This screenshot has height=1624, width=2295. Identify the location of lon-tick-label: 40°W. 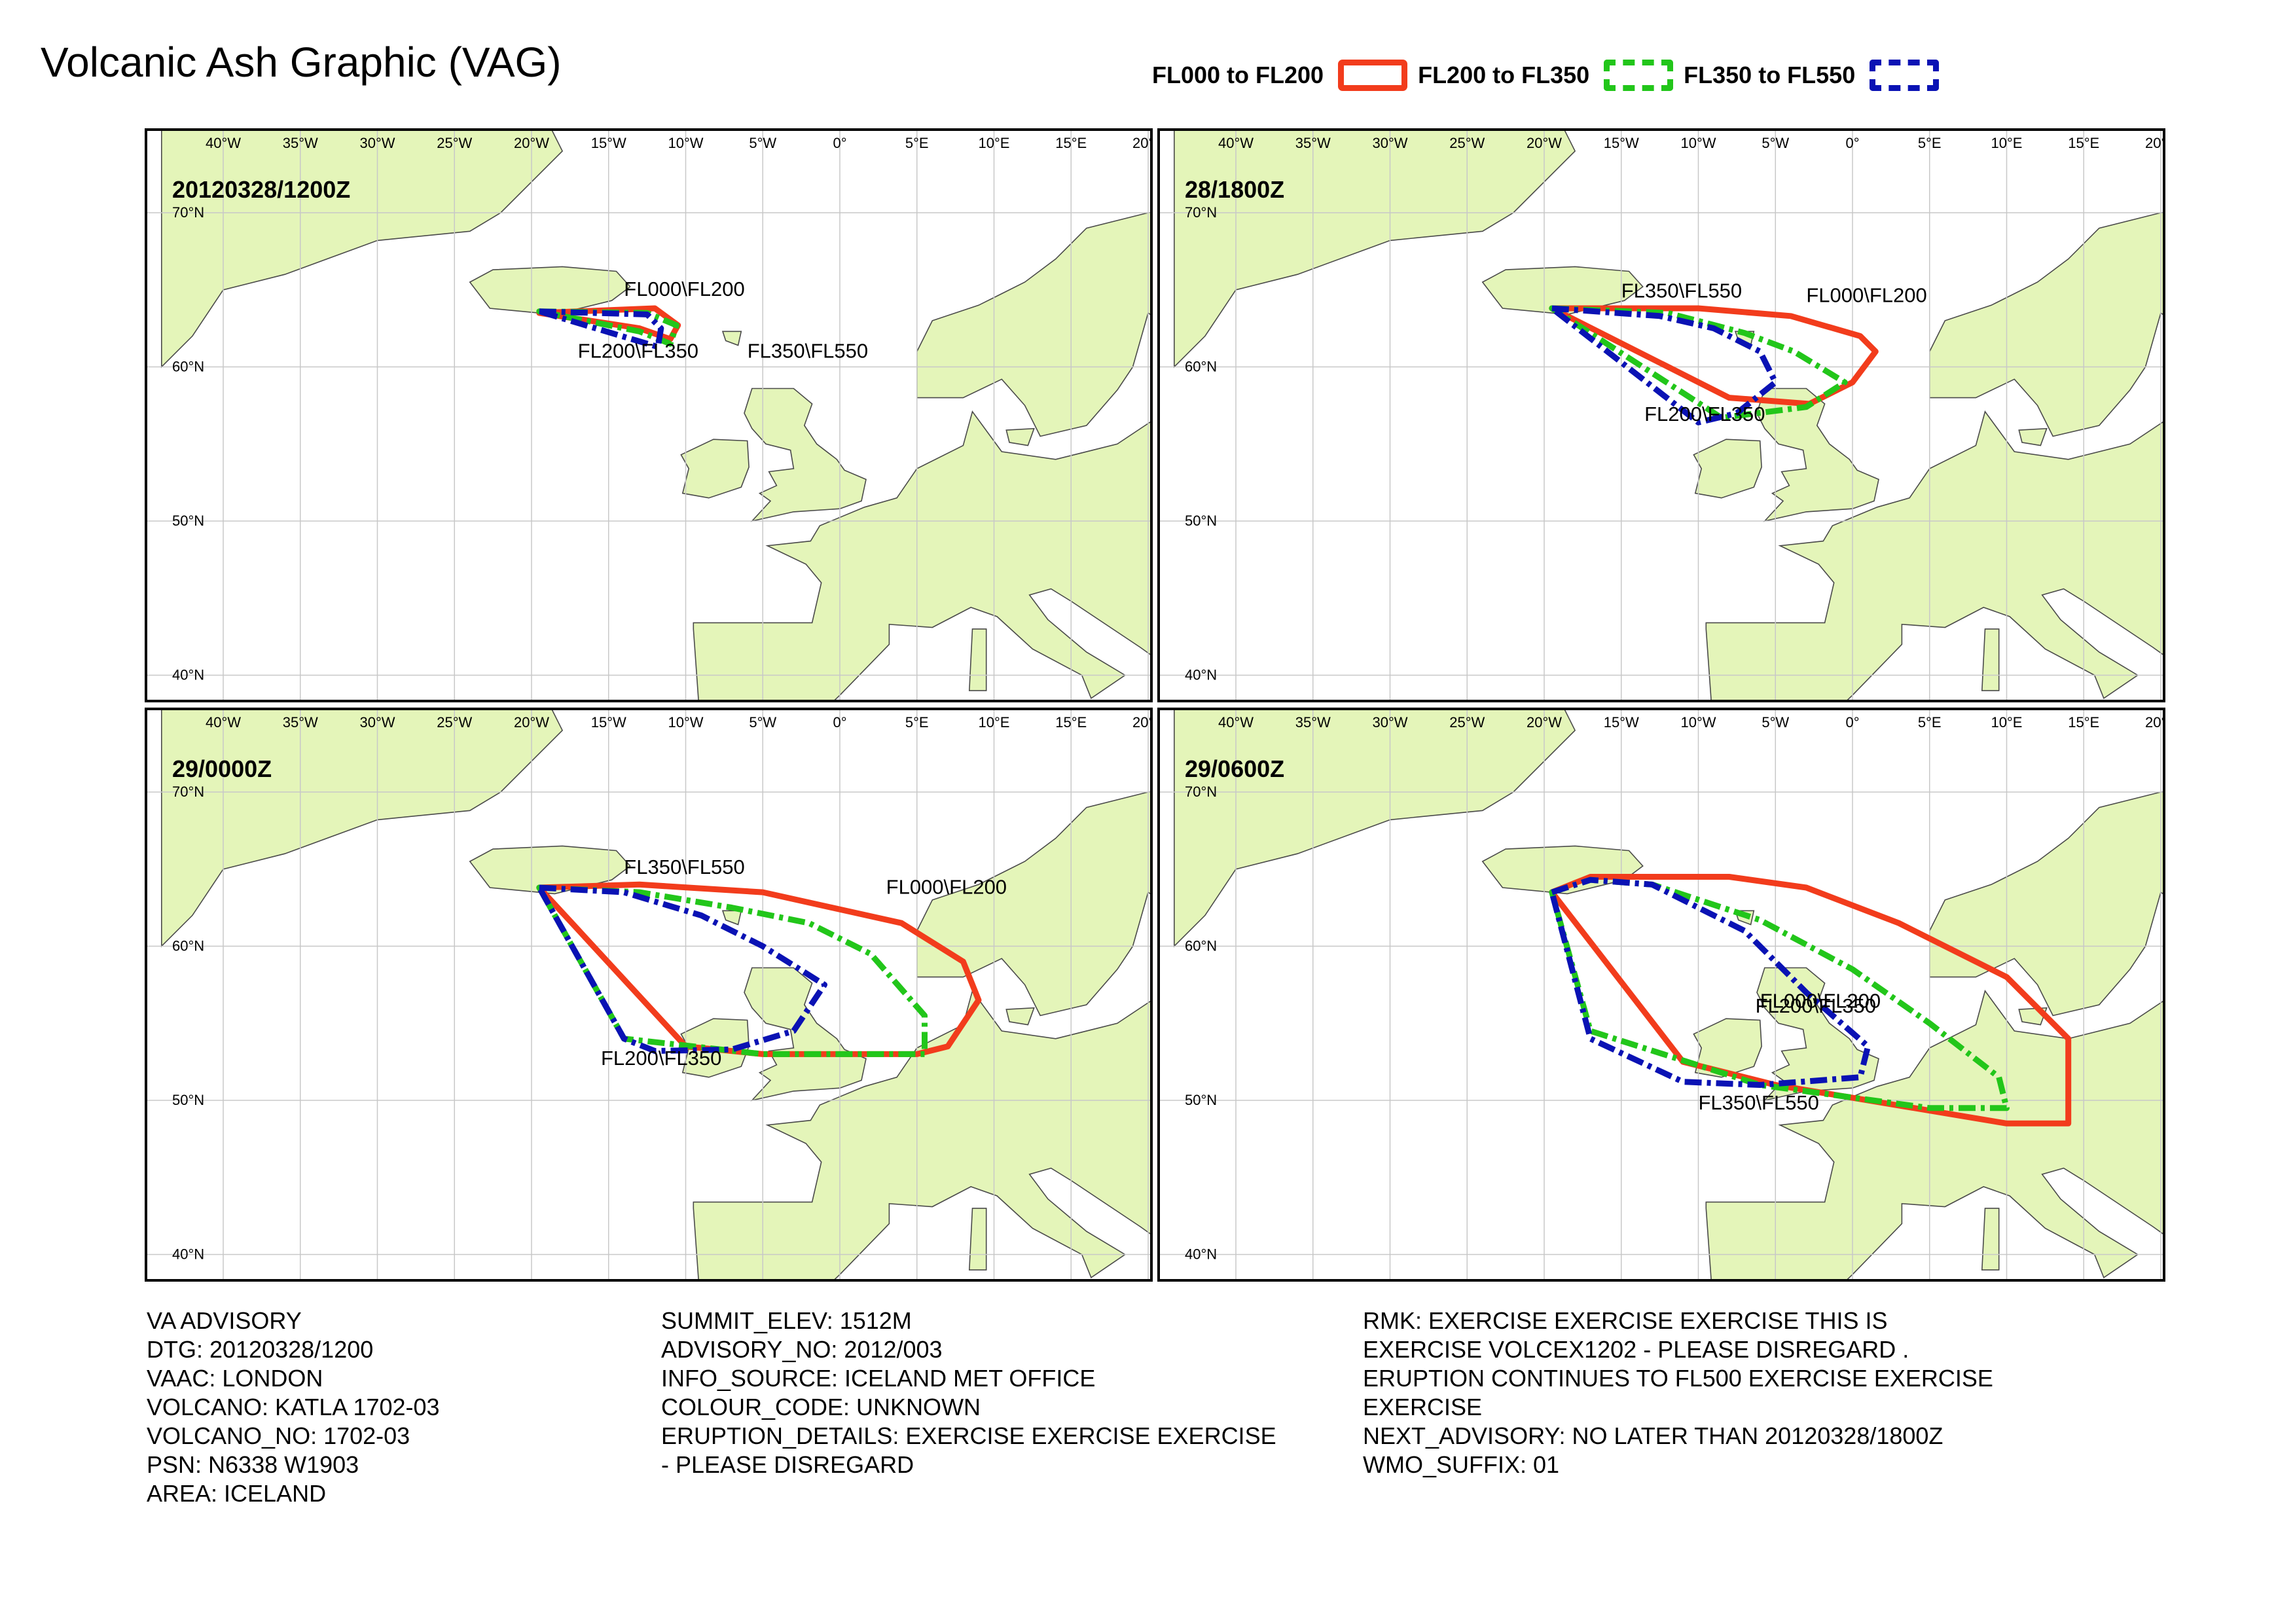
(1236, 722).